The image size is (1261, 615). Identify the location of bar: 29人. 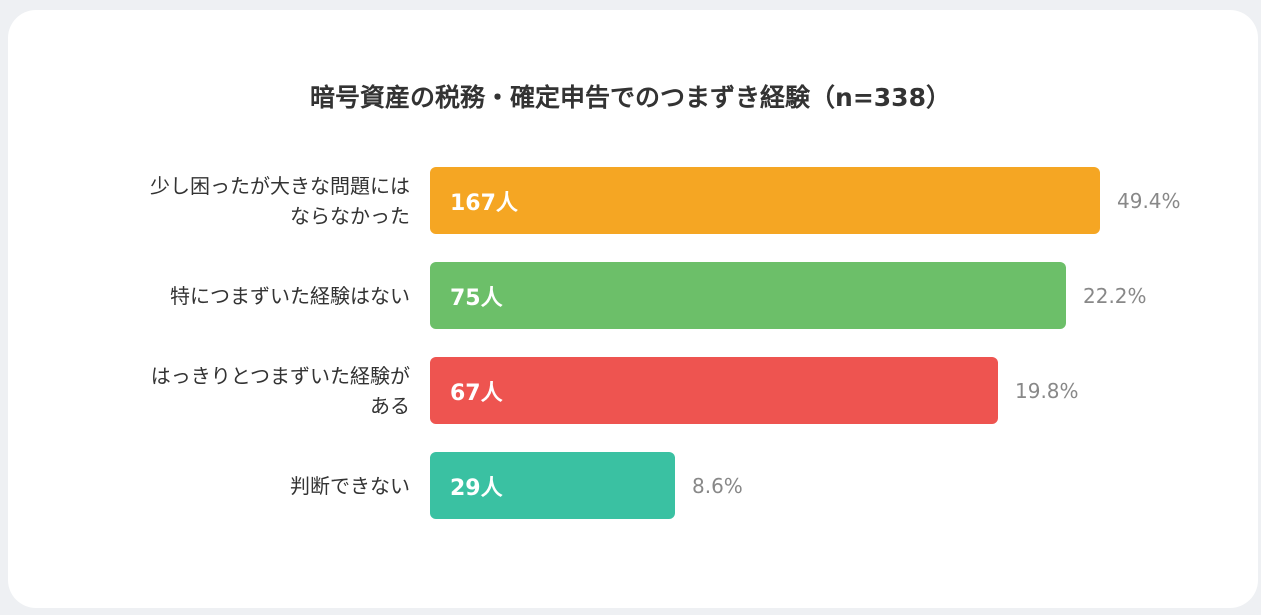
(552, 485).